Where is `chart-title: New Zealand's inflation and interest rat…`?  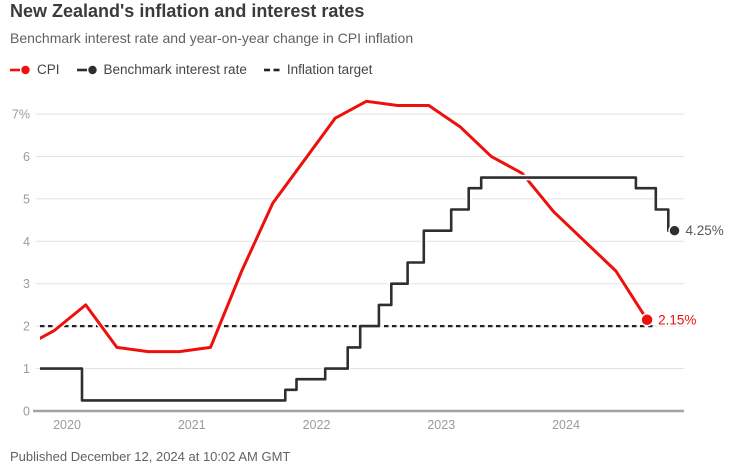
chart-title: New Zealand's inflation and interest rat… is located at coordinates (187, 11).